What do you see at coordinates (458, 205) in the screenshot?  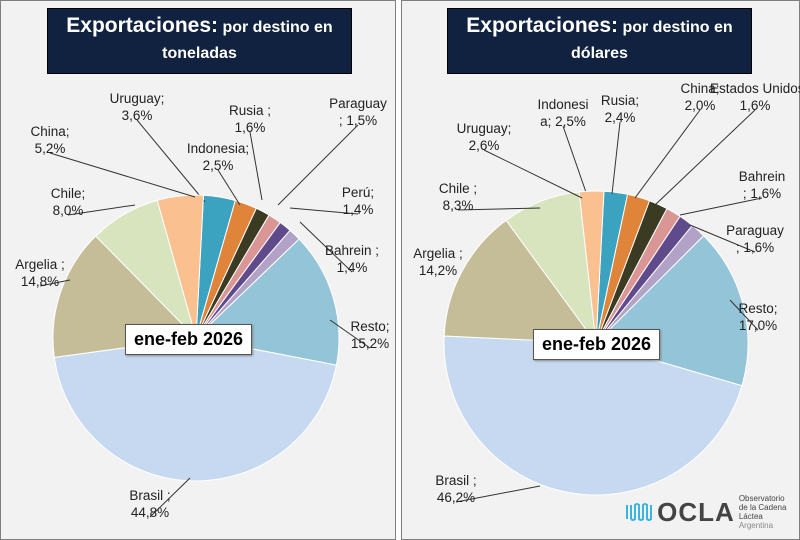 I see `data-label-value: 8,3%` at bounding box center [458, 205].